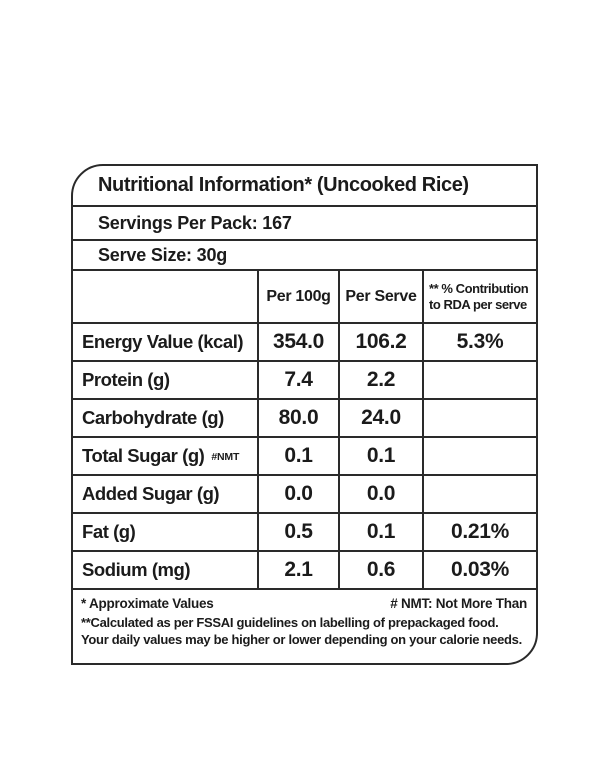  I want to click on header-rda-contribution-label: ** % Contribution to RDA per serve, so click(479, 296).